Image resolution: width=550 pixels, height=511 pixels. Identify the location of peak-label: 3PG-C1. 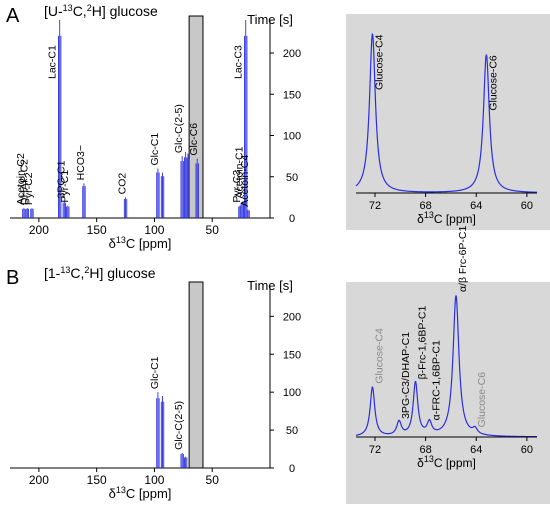
(61, 179).